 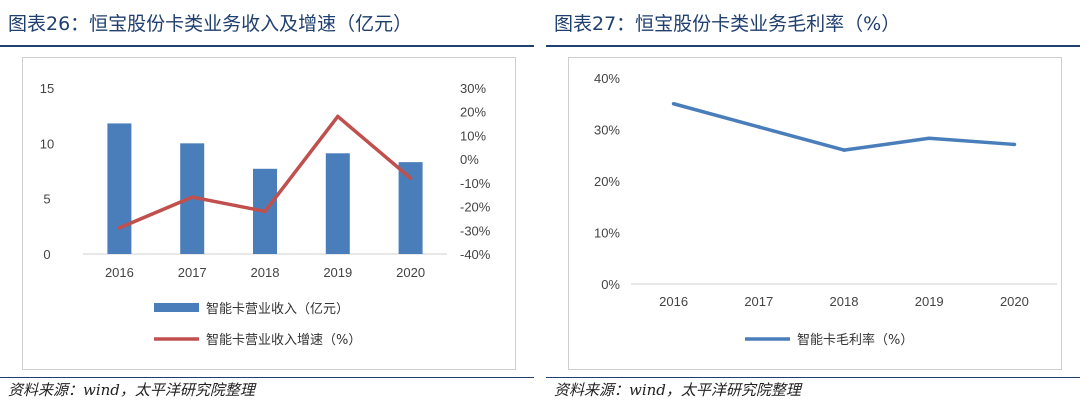 What do you see at coordinates (277, 309) in the screenshot?
I see `legend-label-revenue: 智能卡营业收入（亿元）` at bounding box center [277, 309].